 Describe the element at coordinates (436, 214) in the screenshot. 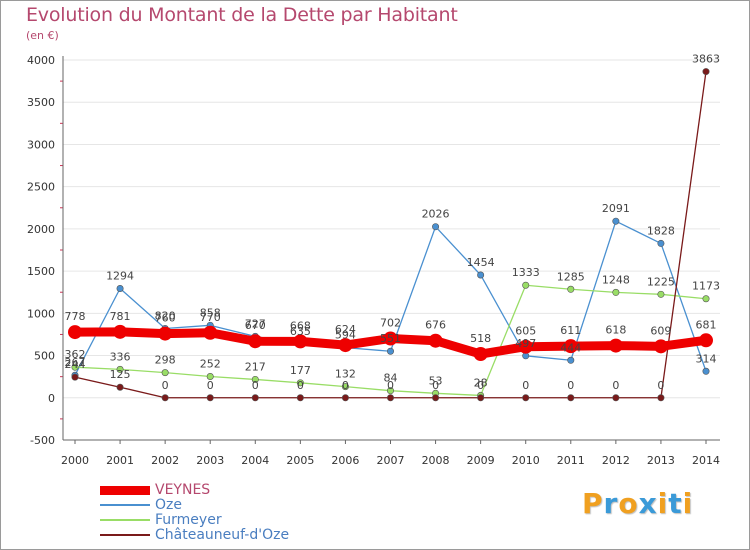

I see `data-label: 2026` at that location.